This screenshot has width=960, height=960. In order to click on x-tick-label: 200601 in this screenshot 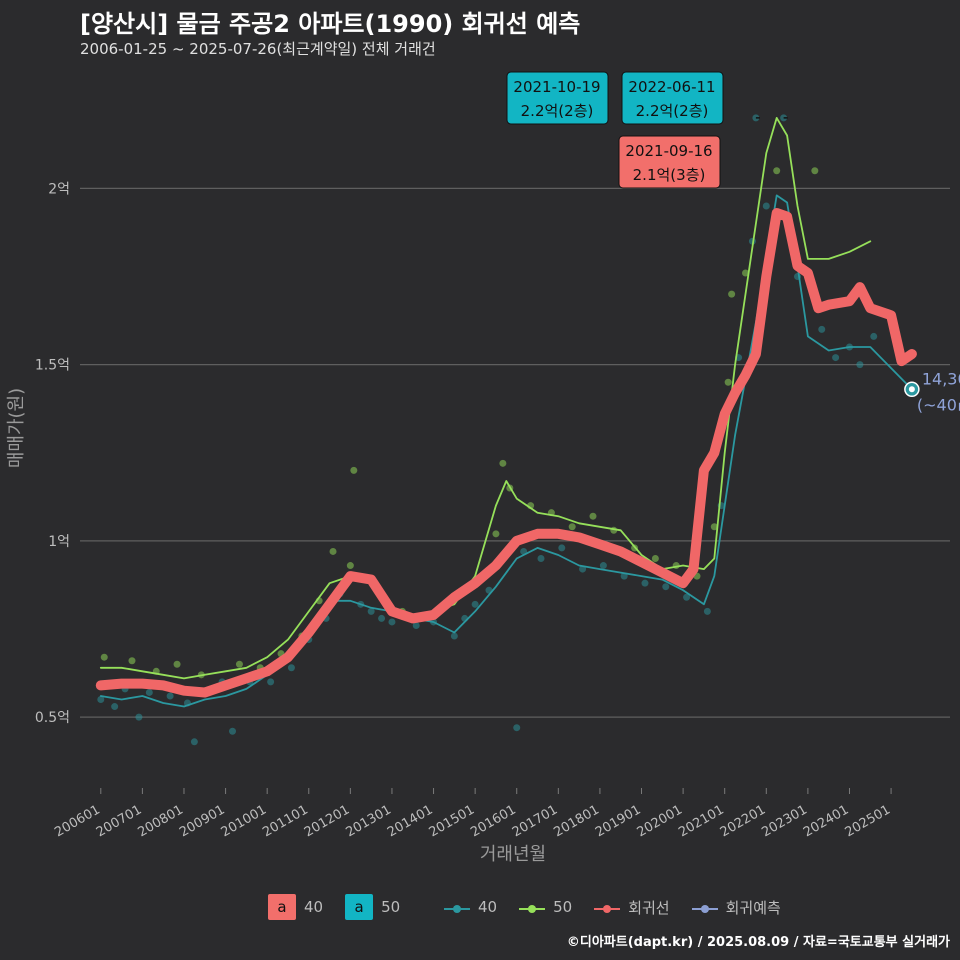, I will do `click(77, 821)`.